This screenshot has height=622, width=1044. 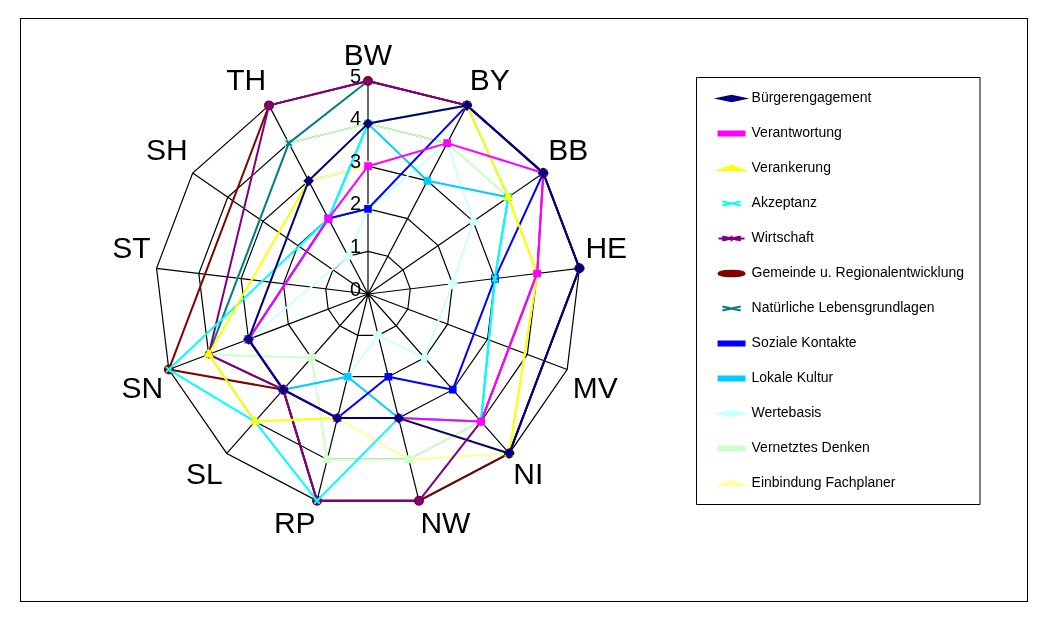 What do you see at coordinates (204, 474) in the screenshot?
I see `spoke-label: SL` at bounding box center [204, 474].